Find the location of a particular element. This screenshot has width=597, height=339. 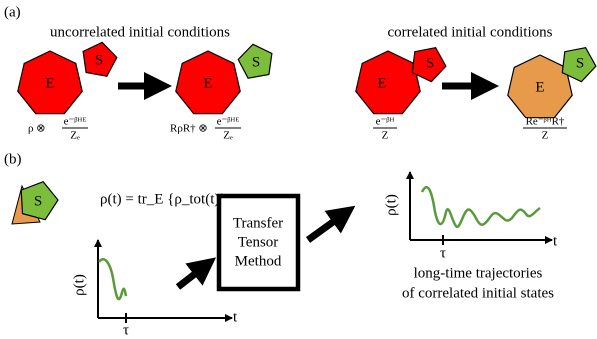

numerator: e⁻ᵝᴴ is located at coordinates (385, 122).